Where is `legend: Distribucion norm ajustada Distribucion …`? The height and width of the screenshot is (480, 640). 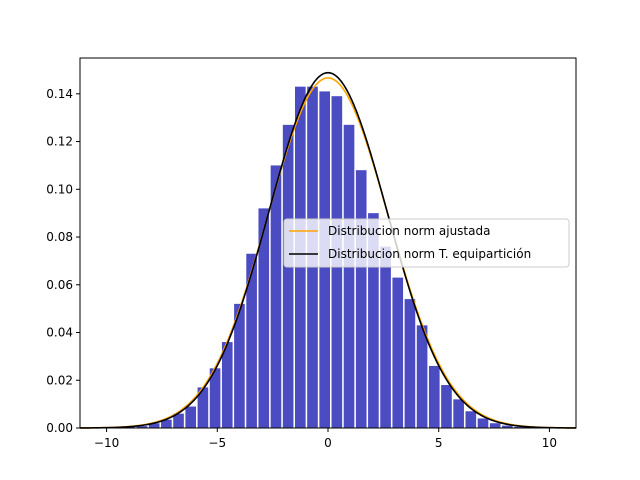
legend: Distribucion norm ajustada Distribucion … is located at coordinates (426, 243).